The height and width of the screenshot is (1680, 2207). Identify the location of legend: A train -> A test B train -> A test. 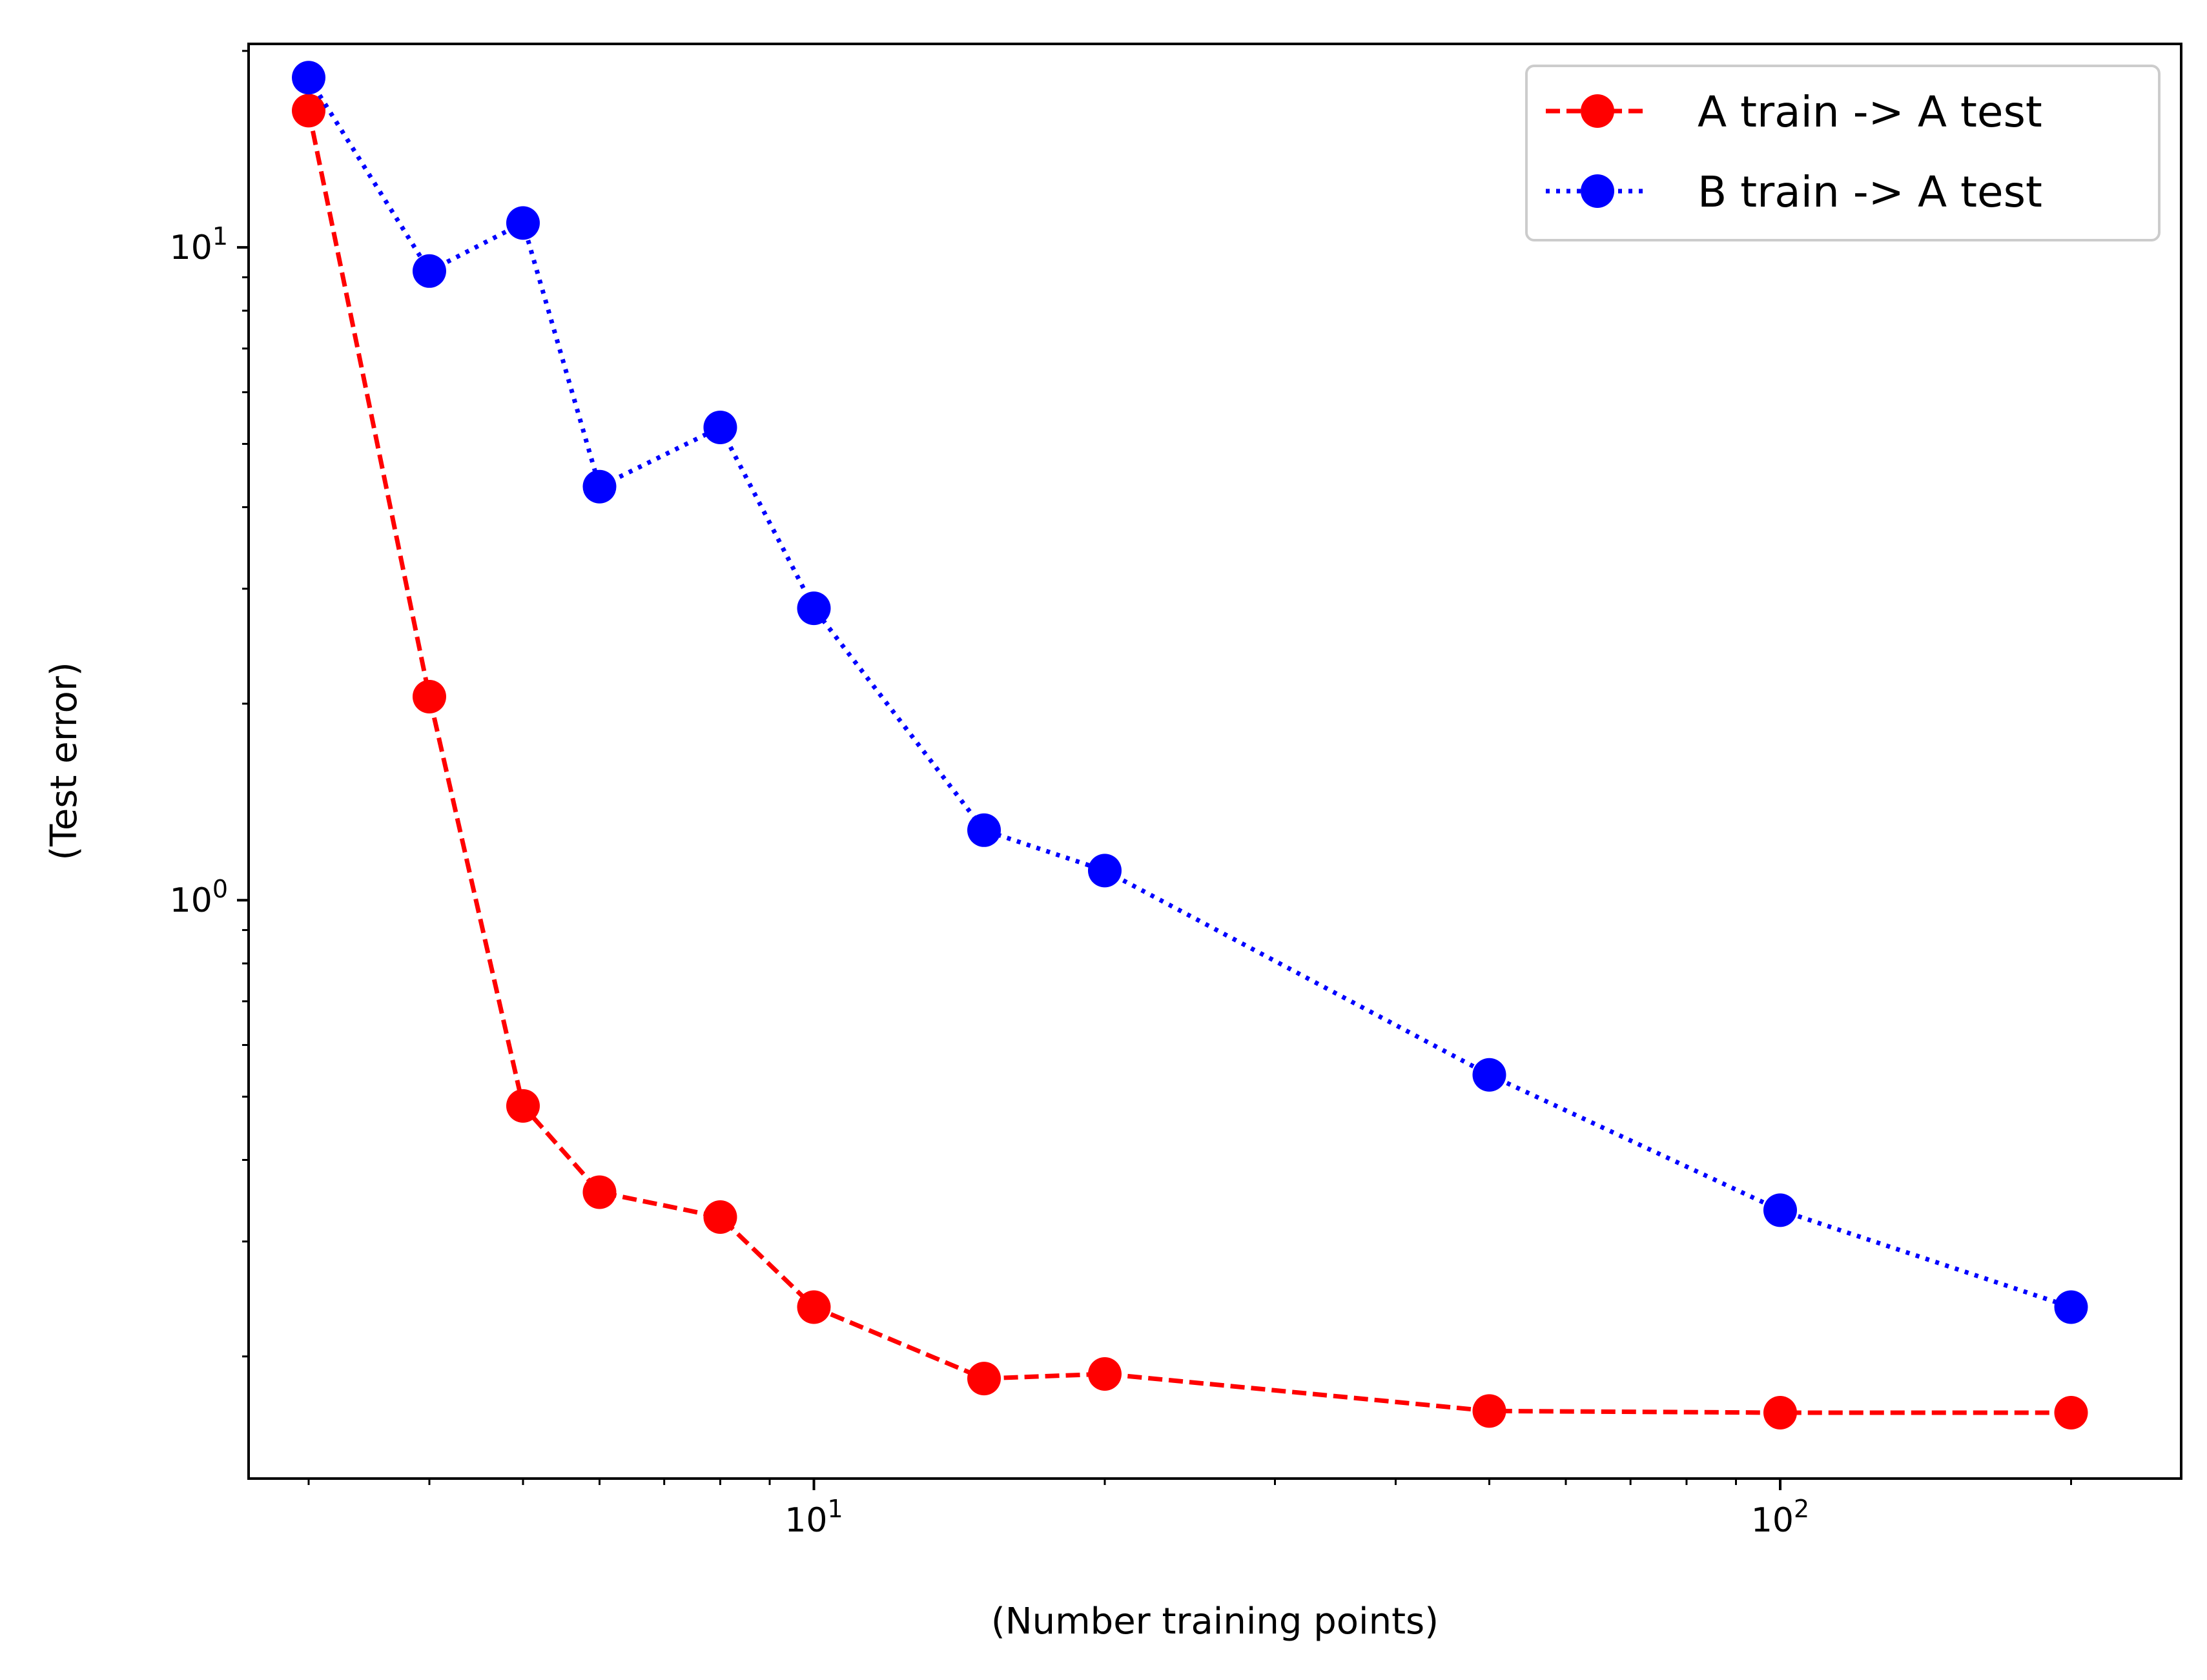
(1843, 153).